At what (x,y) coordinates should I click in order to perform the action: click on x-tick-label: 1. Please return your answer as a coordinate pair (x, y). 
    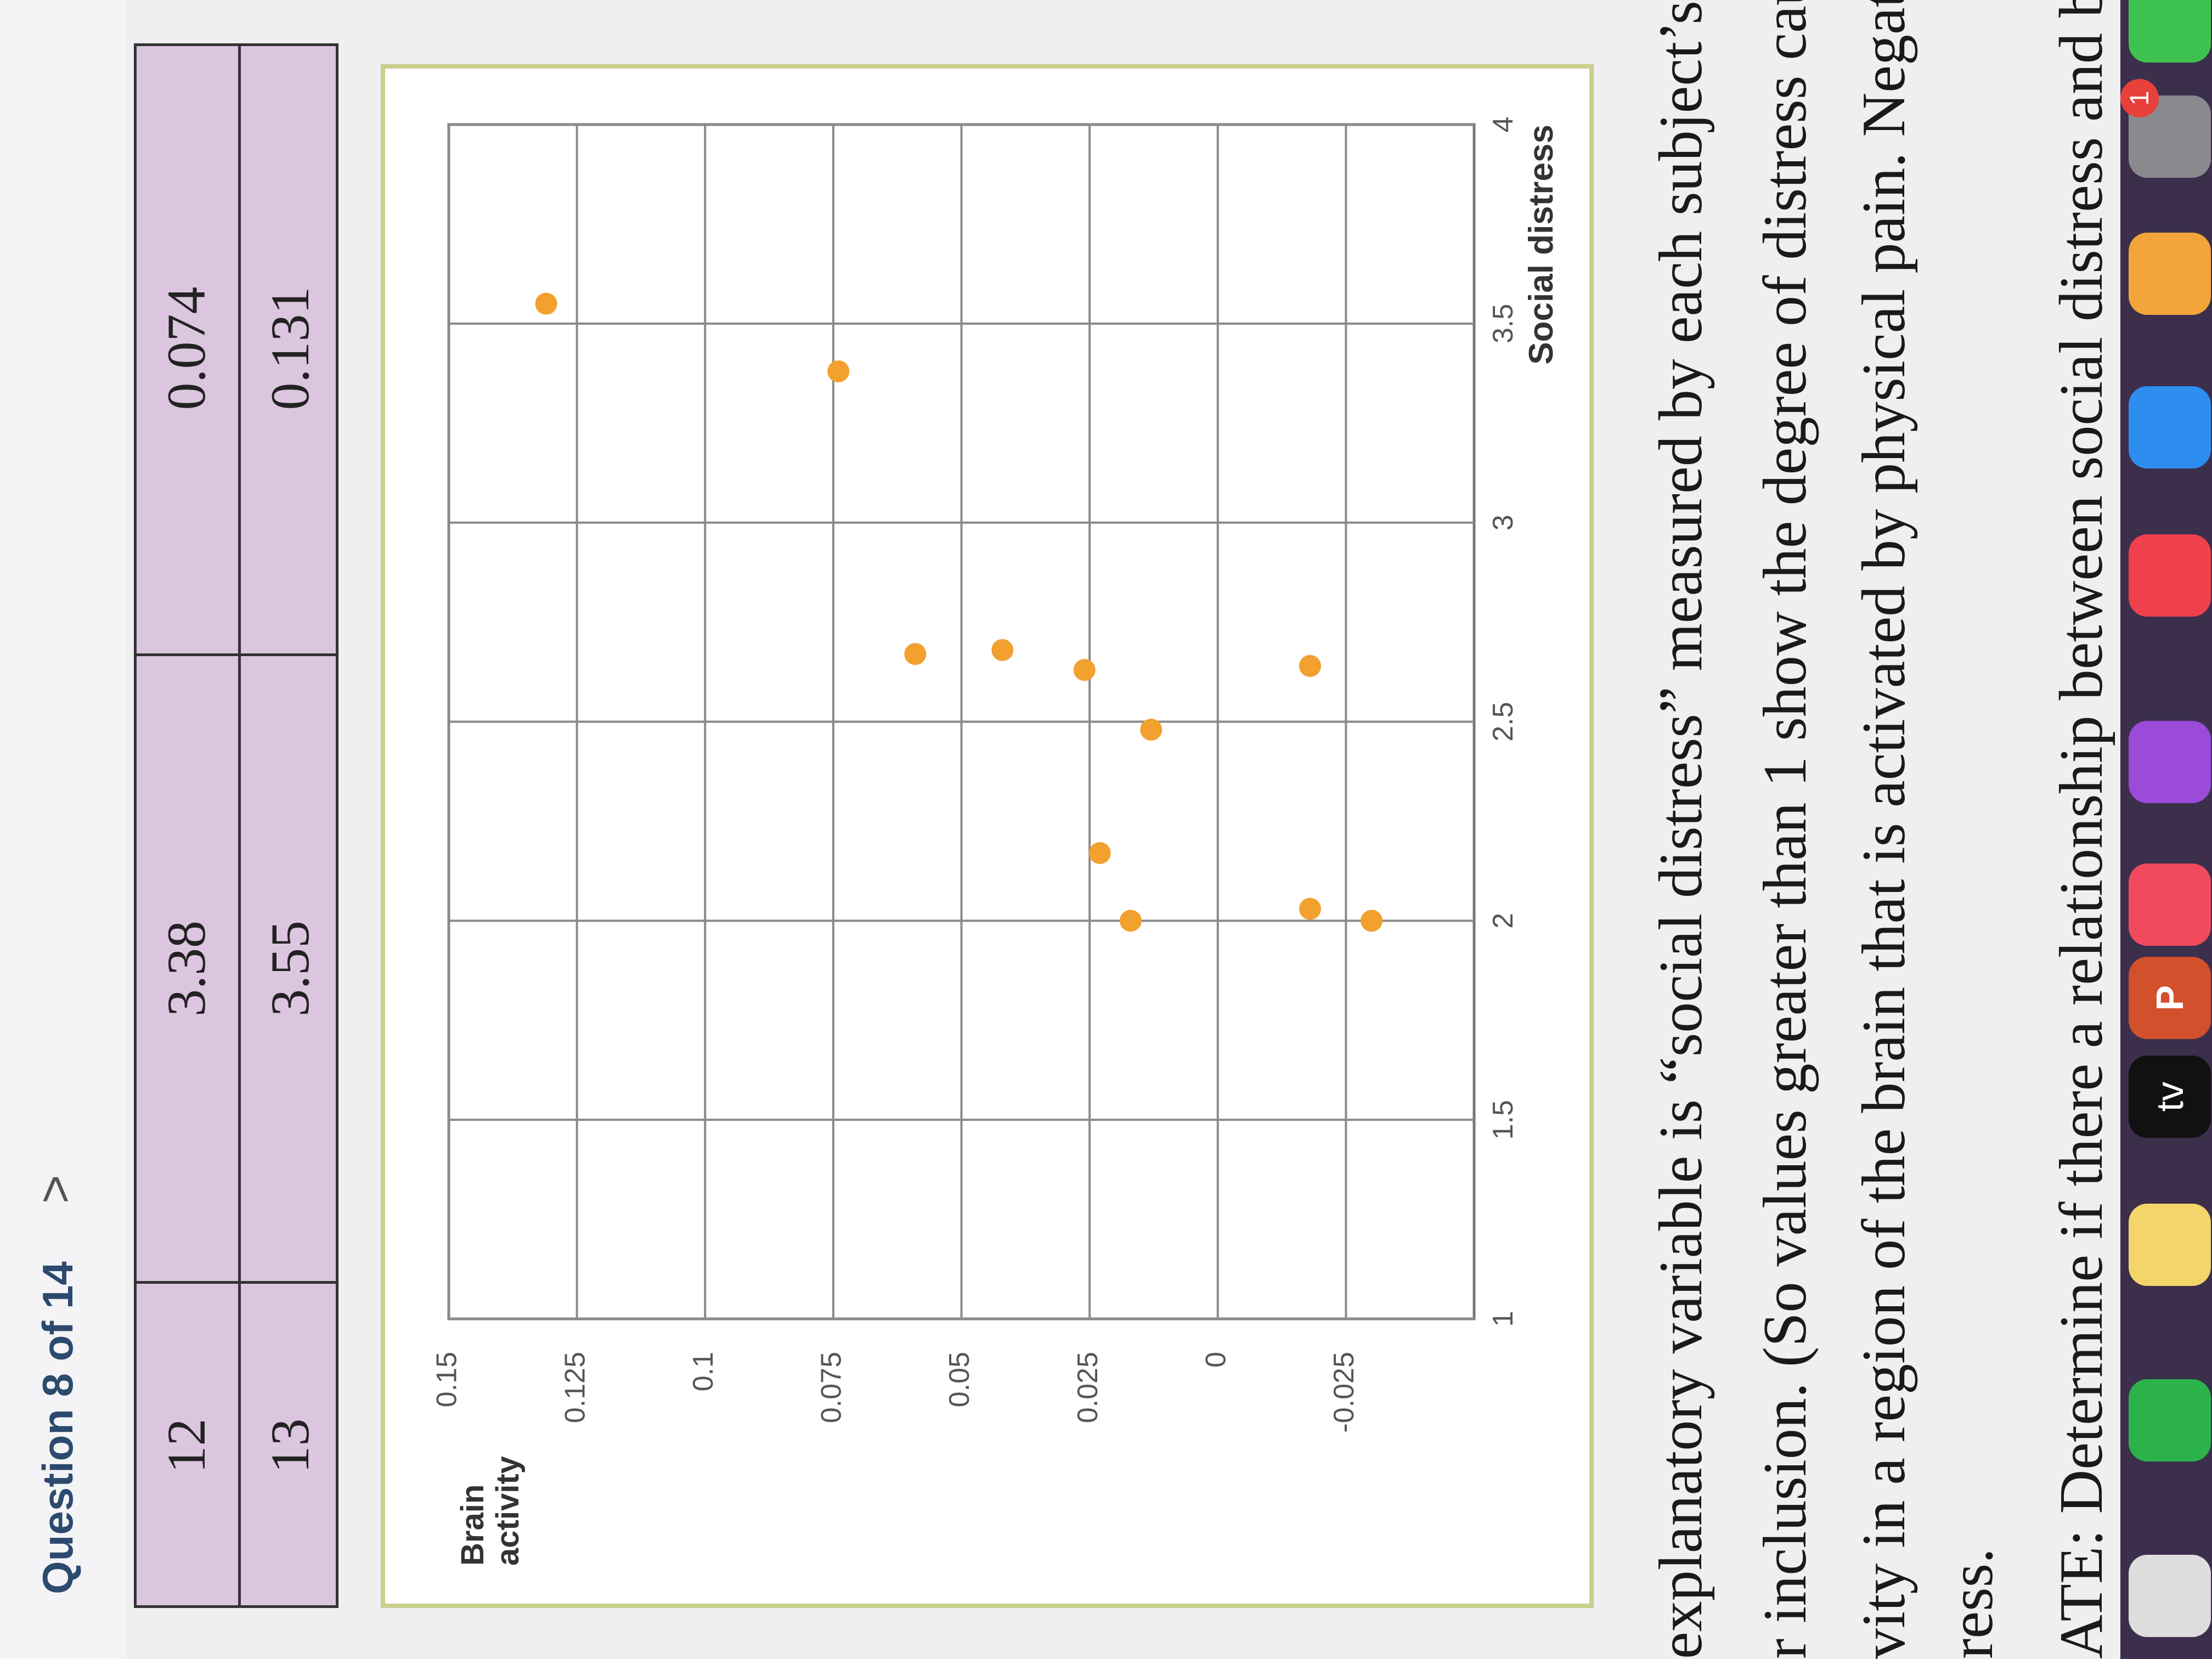
    Looking at the image, I should click on (1503, 1319).